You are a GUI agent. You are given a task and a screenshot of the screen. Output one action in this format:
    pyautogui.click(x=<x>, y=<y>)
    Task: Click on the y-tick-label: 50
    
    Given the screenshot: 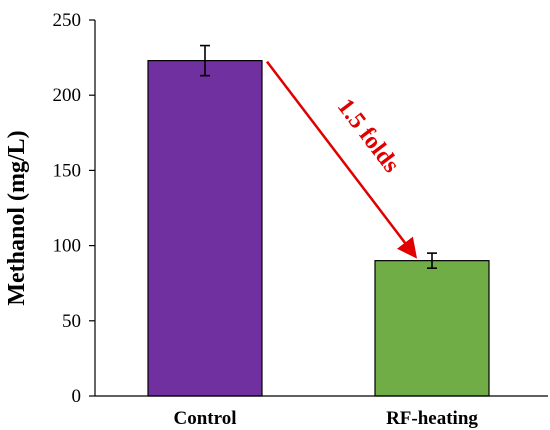 What is the action you would take?
    pyautogui.click(x=71, y=321)
    